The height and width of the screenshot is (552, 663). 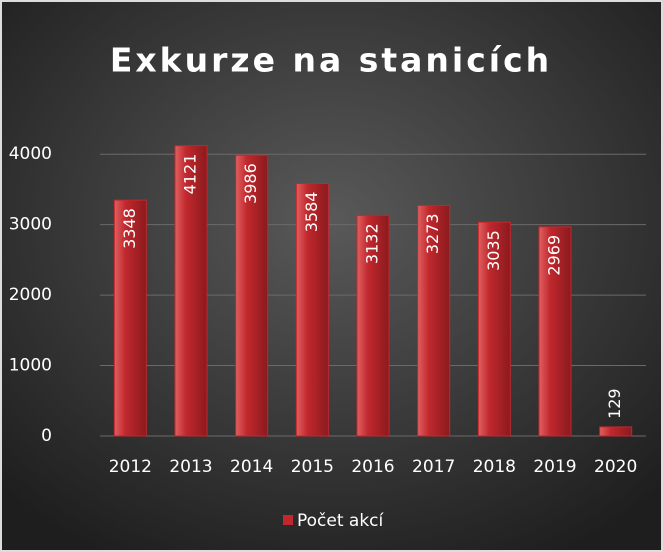 I want to click on data-label: 4121, so click(x=190, y=174).